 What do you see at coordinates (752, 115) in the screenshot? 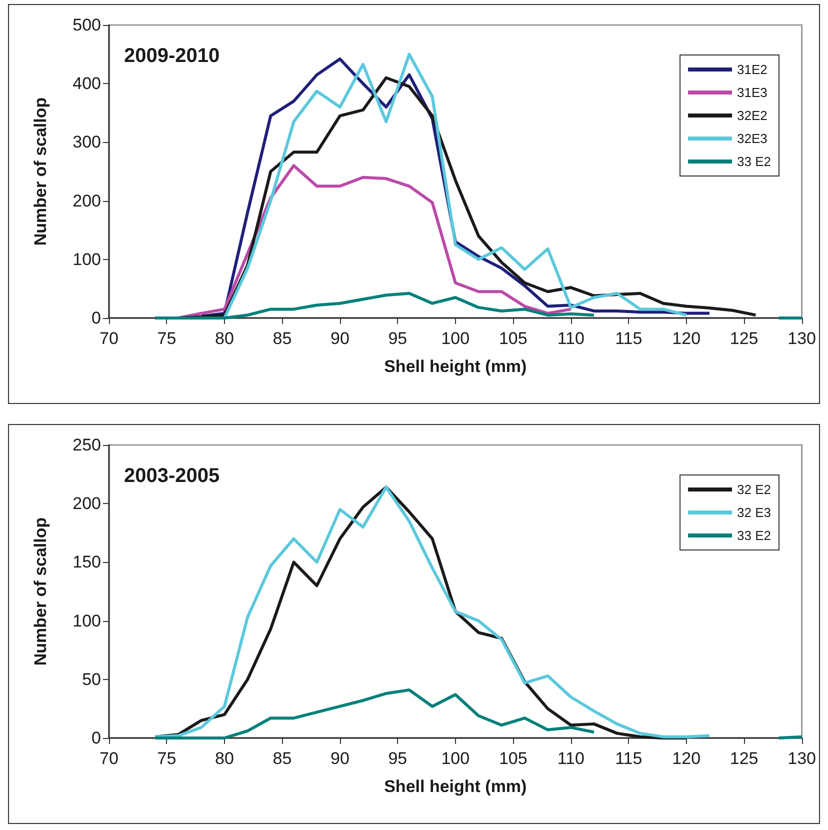
I see `legend-label: 32E2` at bounding box center [752, 115].